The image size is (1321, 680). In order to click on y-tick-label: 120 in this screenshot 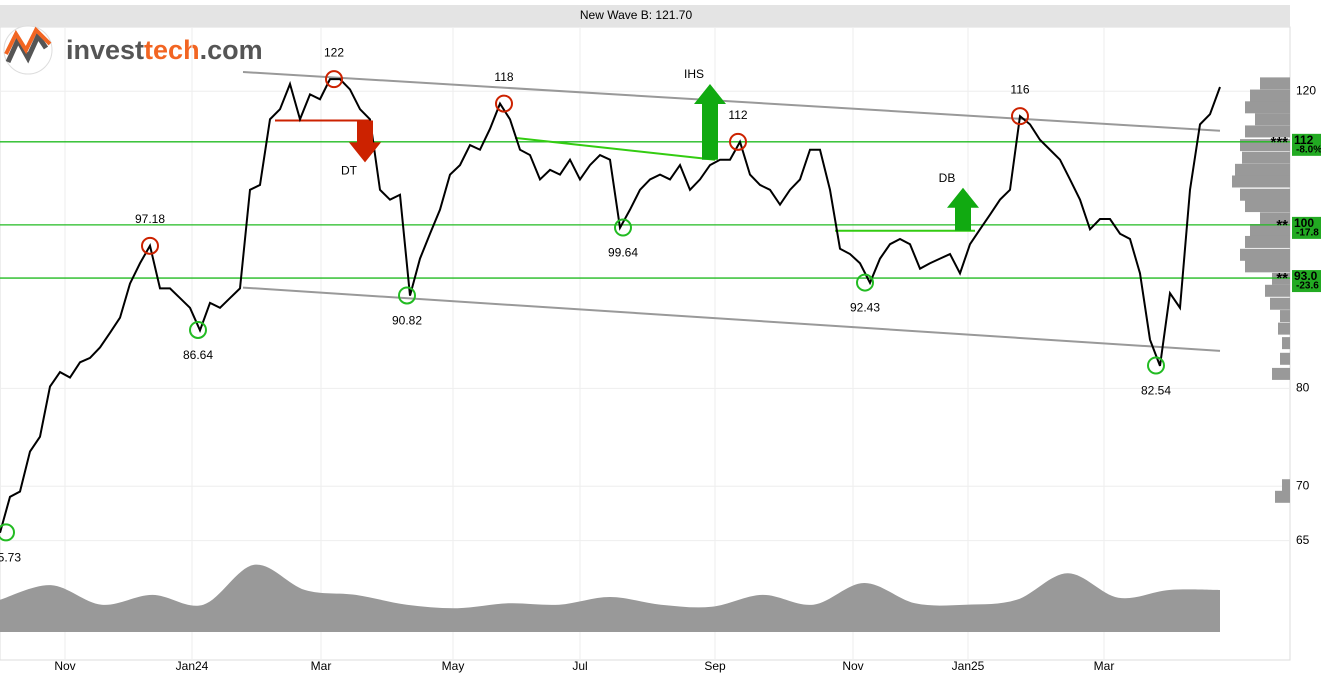, I will do `click(1306, 90)`.